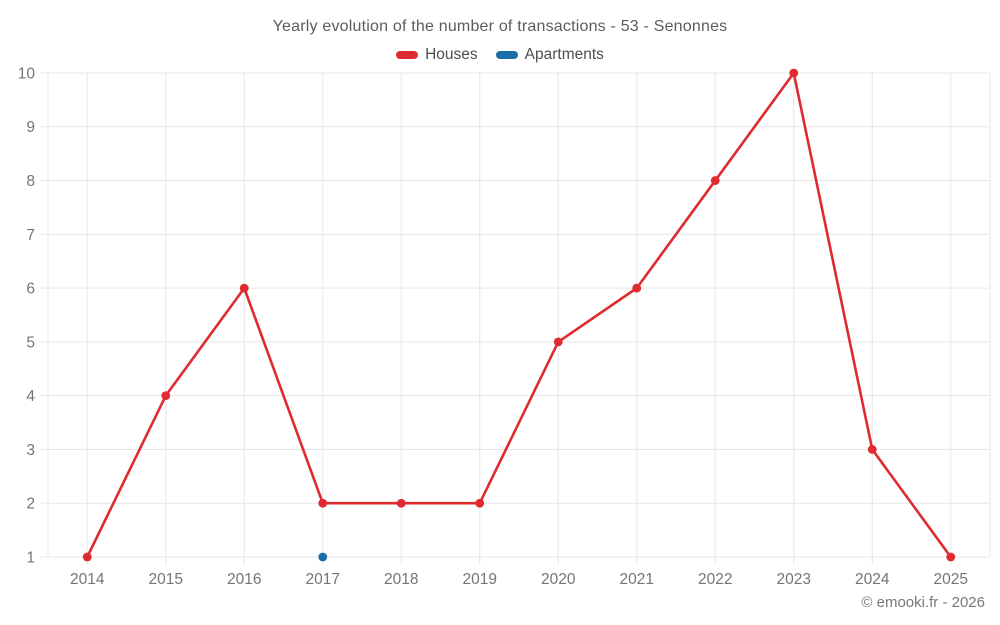 This screenshot has height=625, width=1000. Describe the element at coordinates (30, 450) in the screenshot. I see `y-tick-label: 3` at that location.